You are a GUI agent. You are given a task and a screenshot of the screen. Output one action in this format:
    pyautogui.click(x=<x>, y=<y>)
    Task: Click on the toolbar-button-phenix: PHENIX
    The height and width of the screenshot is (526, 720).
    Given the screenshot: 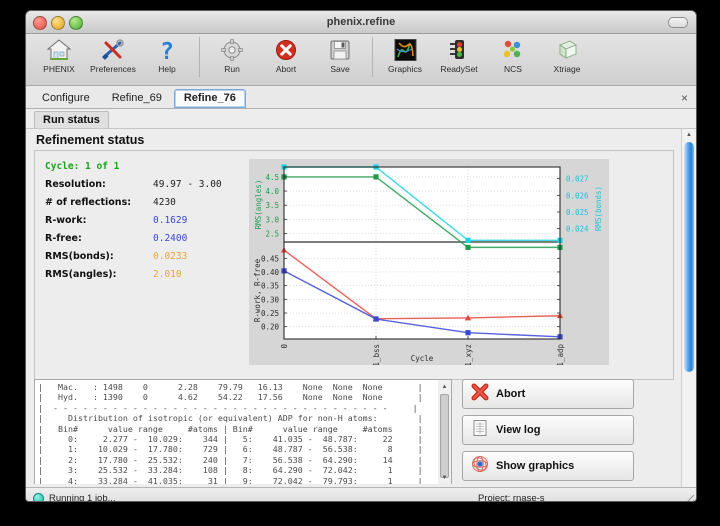 What is the action you would take?
    pyautogui.click(x=59, y=55)
    